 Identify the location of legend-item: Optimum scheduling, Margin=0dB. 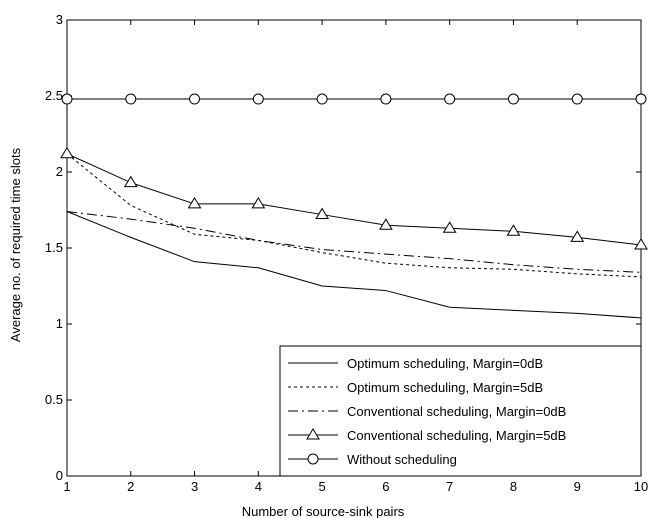
(415, 363).